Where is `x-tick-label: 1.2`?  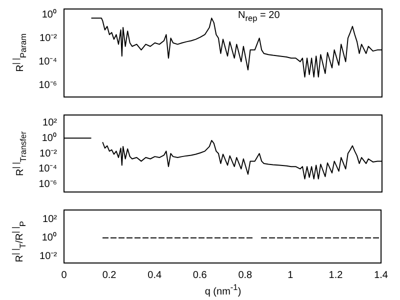
x-tick-label: 1.2 is located at coordinates (336, 275).